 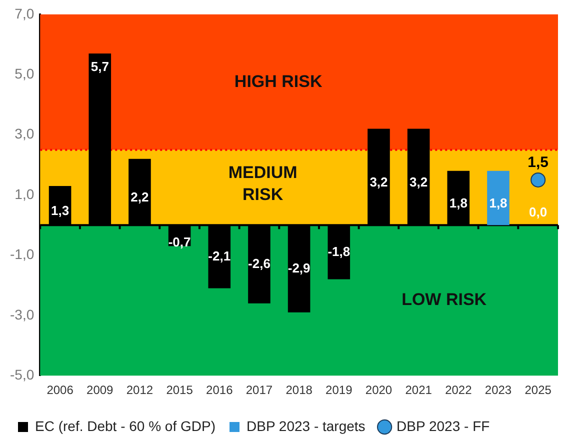 I want to click on x-tick-label: 2018, so click(x=299, y=390).